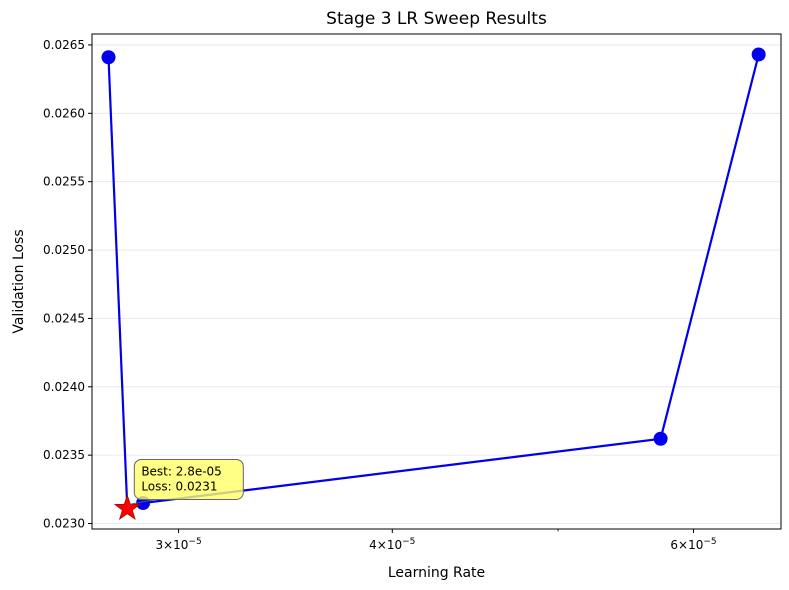 The image size is (789, 590). I want to click on y-tick-label: 0.0240, so click(64, 387).